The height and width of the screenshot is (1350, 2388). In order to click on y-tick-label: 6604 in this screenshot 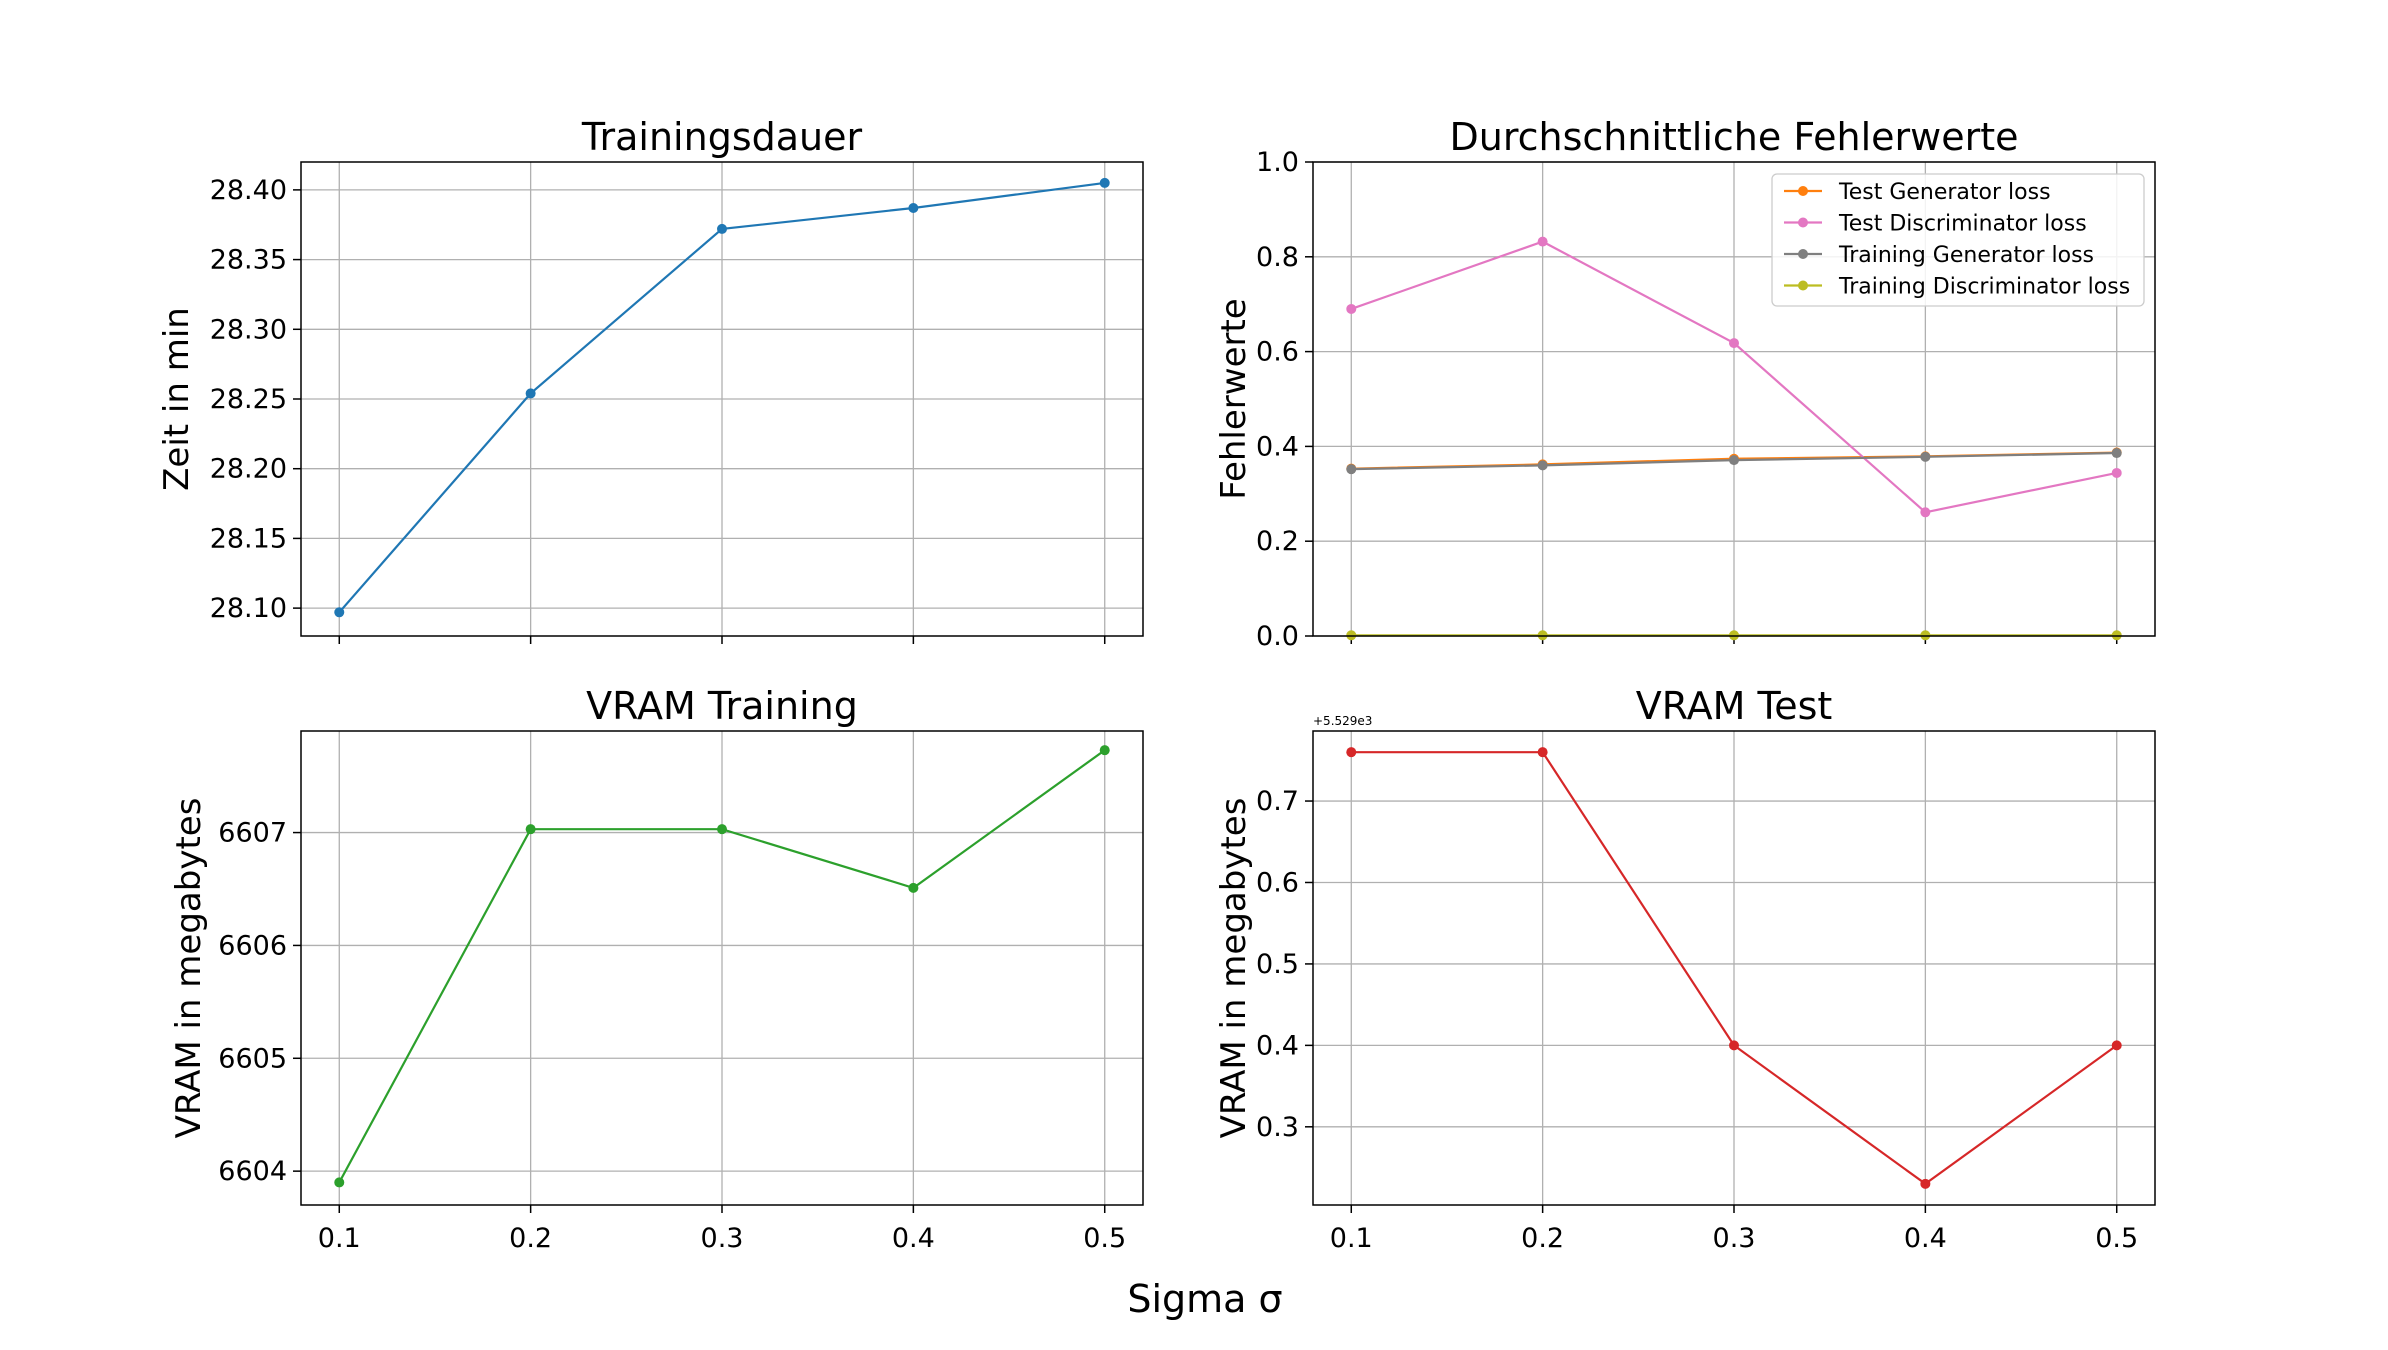, I will do `click(252, 1171)`.